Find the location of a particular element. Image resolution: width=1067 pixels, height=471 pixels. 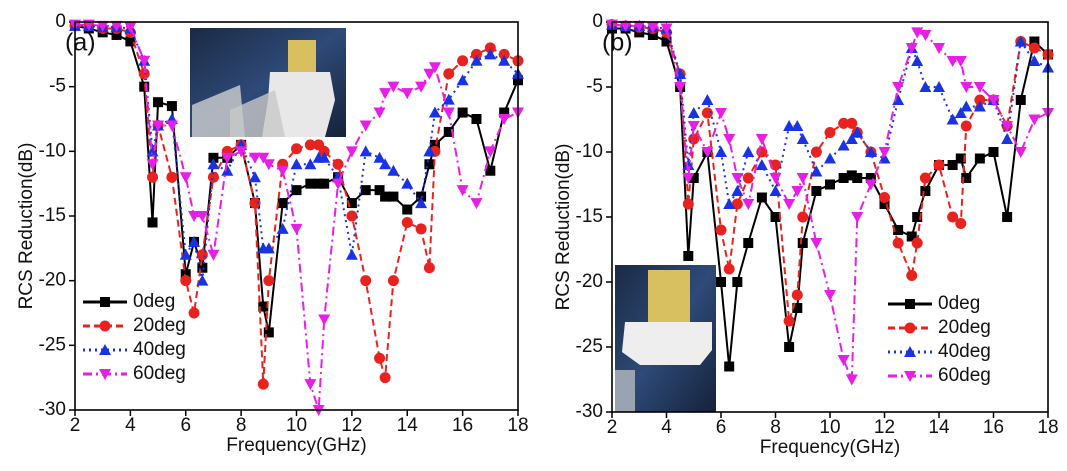

x-tick-label: 10 is located at coordinates (829, 427).